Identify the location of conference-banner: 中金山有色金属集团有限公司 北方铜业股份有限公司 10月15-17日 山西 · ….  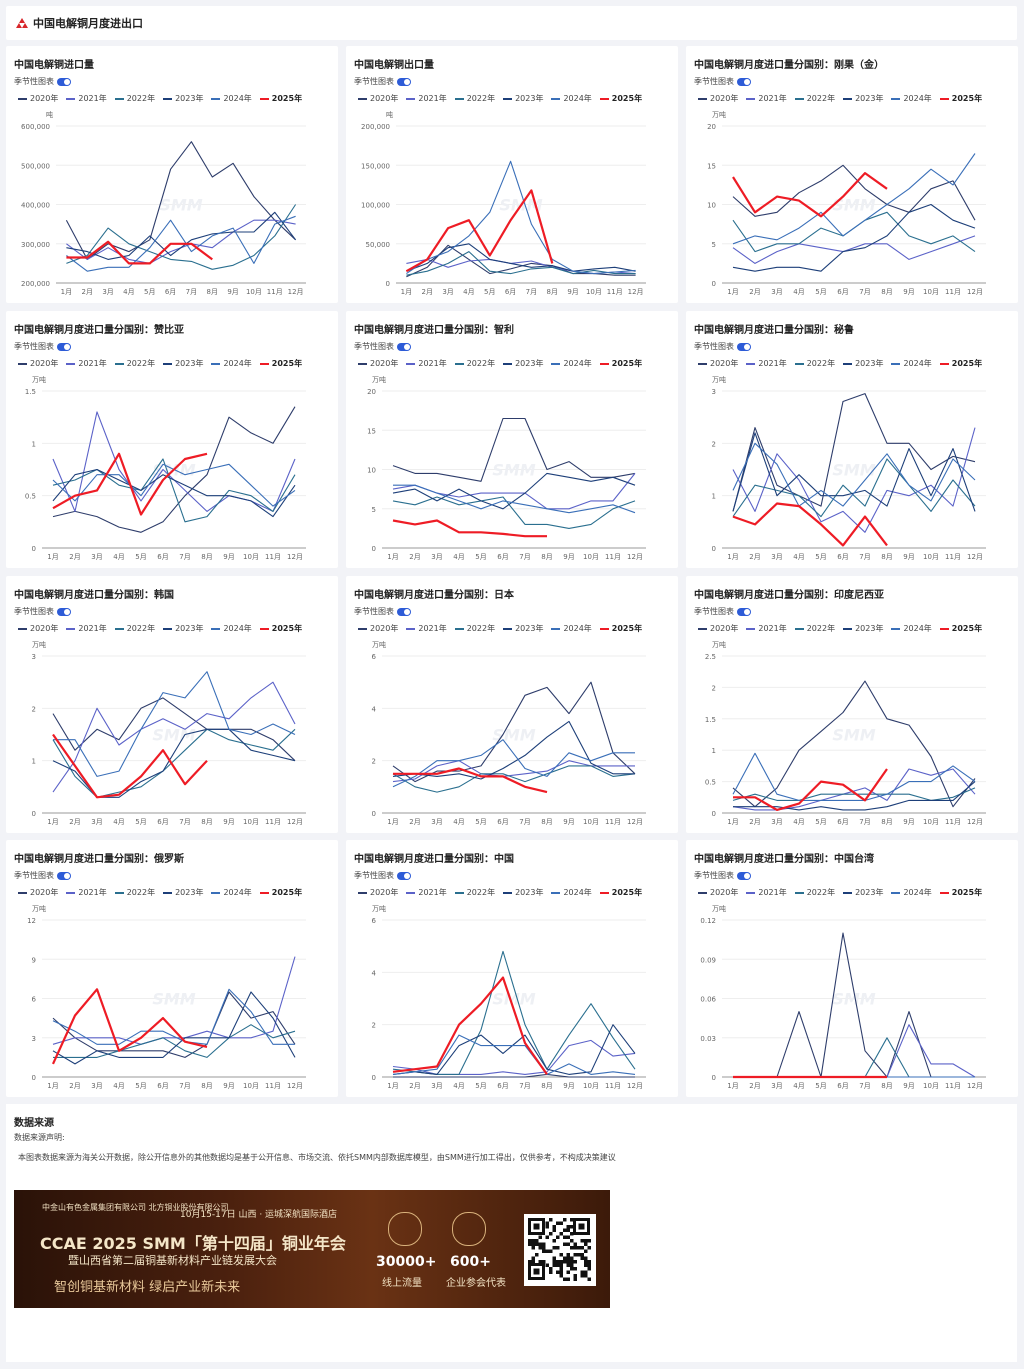
(312, 1249).